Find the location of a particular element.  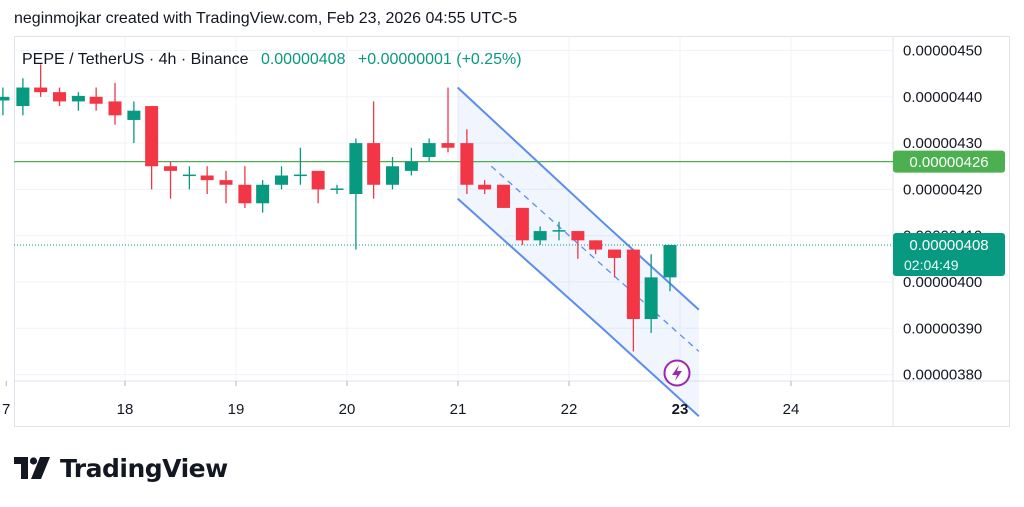

x-tick-label: 18 is located at coordinates (125, 409).